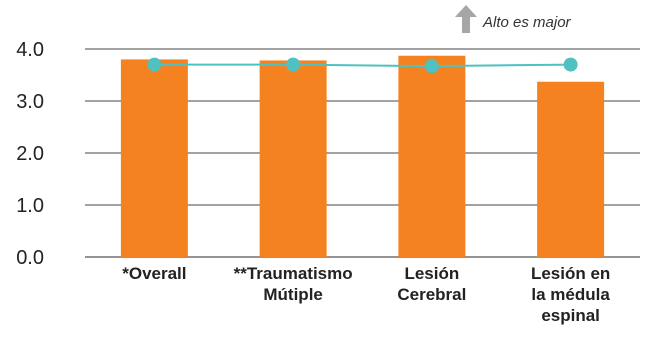 This screenshot has height=341, width=665. What do you see at coordinates (154, 273) in the screenshot?
I see `x-tick-label: *Overall` at bounding box center [154, 273].